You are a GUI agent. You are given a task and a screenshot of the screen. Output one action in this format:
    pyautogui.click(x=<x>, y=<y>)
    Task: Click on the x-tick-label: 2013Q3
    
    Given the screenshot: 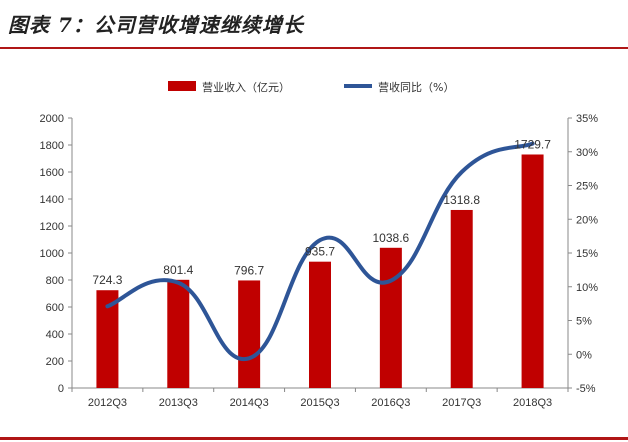 What is the action you would take?
    pyautogui.click(x=178, y=403)
    